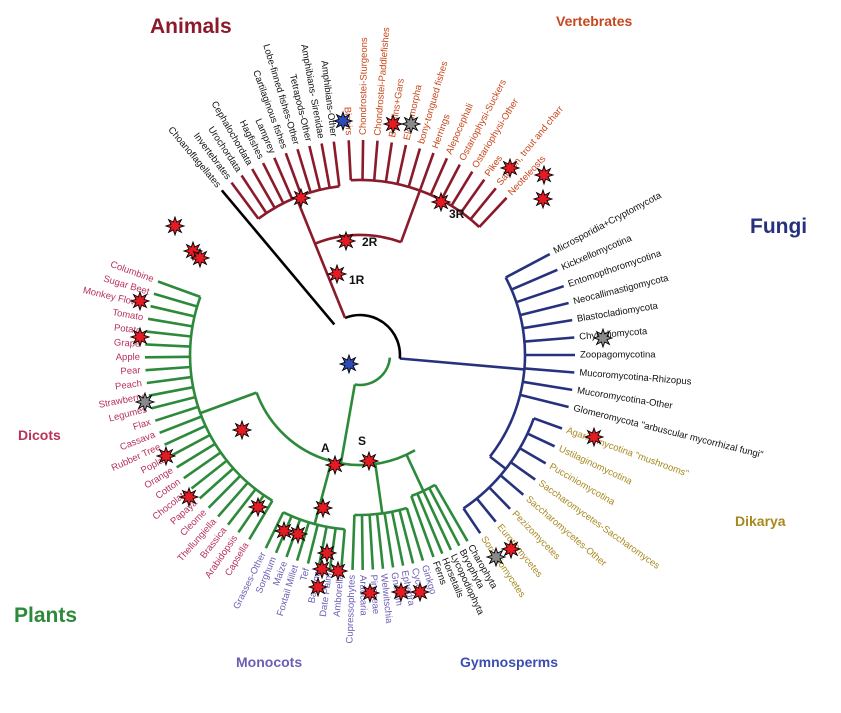  Describe the element at coordinates (778, 226) in the screenshot. I see `fungi-label: Fungi` at that location.